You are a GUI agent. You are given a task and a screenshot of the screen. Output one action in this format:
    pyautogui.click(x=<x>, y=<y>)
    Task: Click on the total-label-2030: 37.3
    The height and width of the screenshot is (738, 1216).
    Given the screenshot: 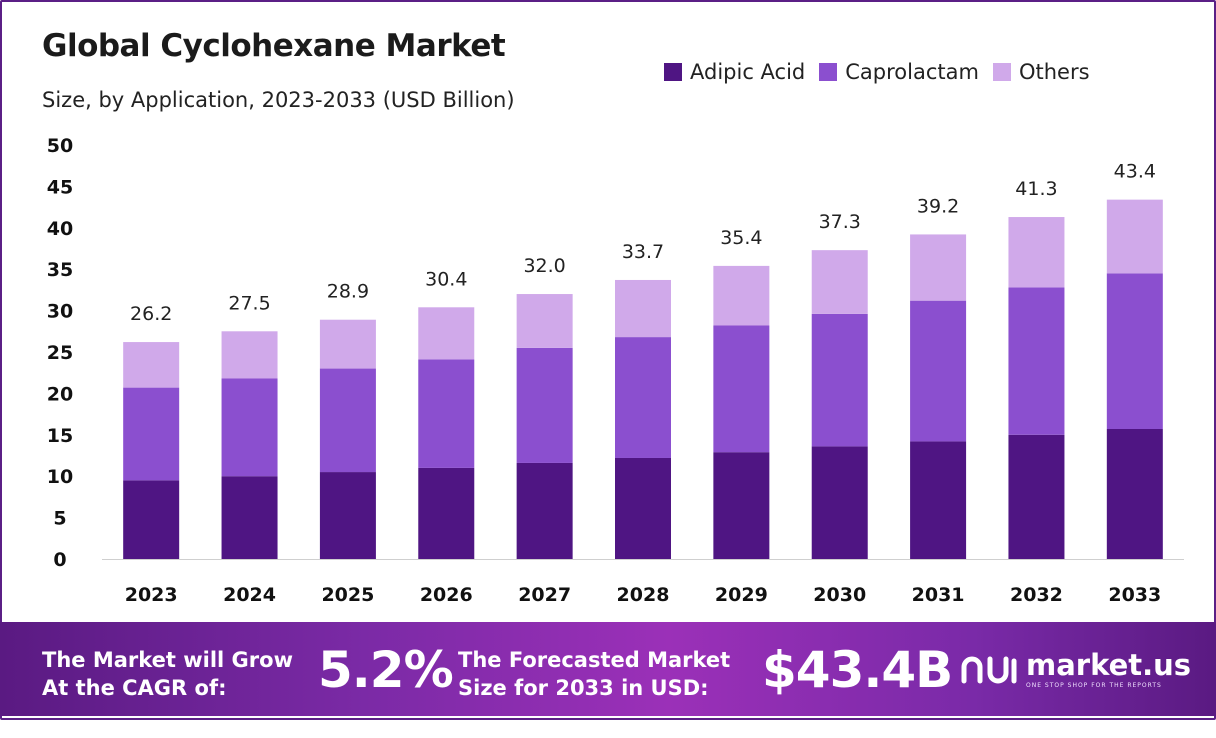 What is the action you would take?
    pyautogui.click(x=840, y=222)
    